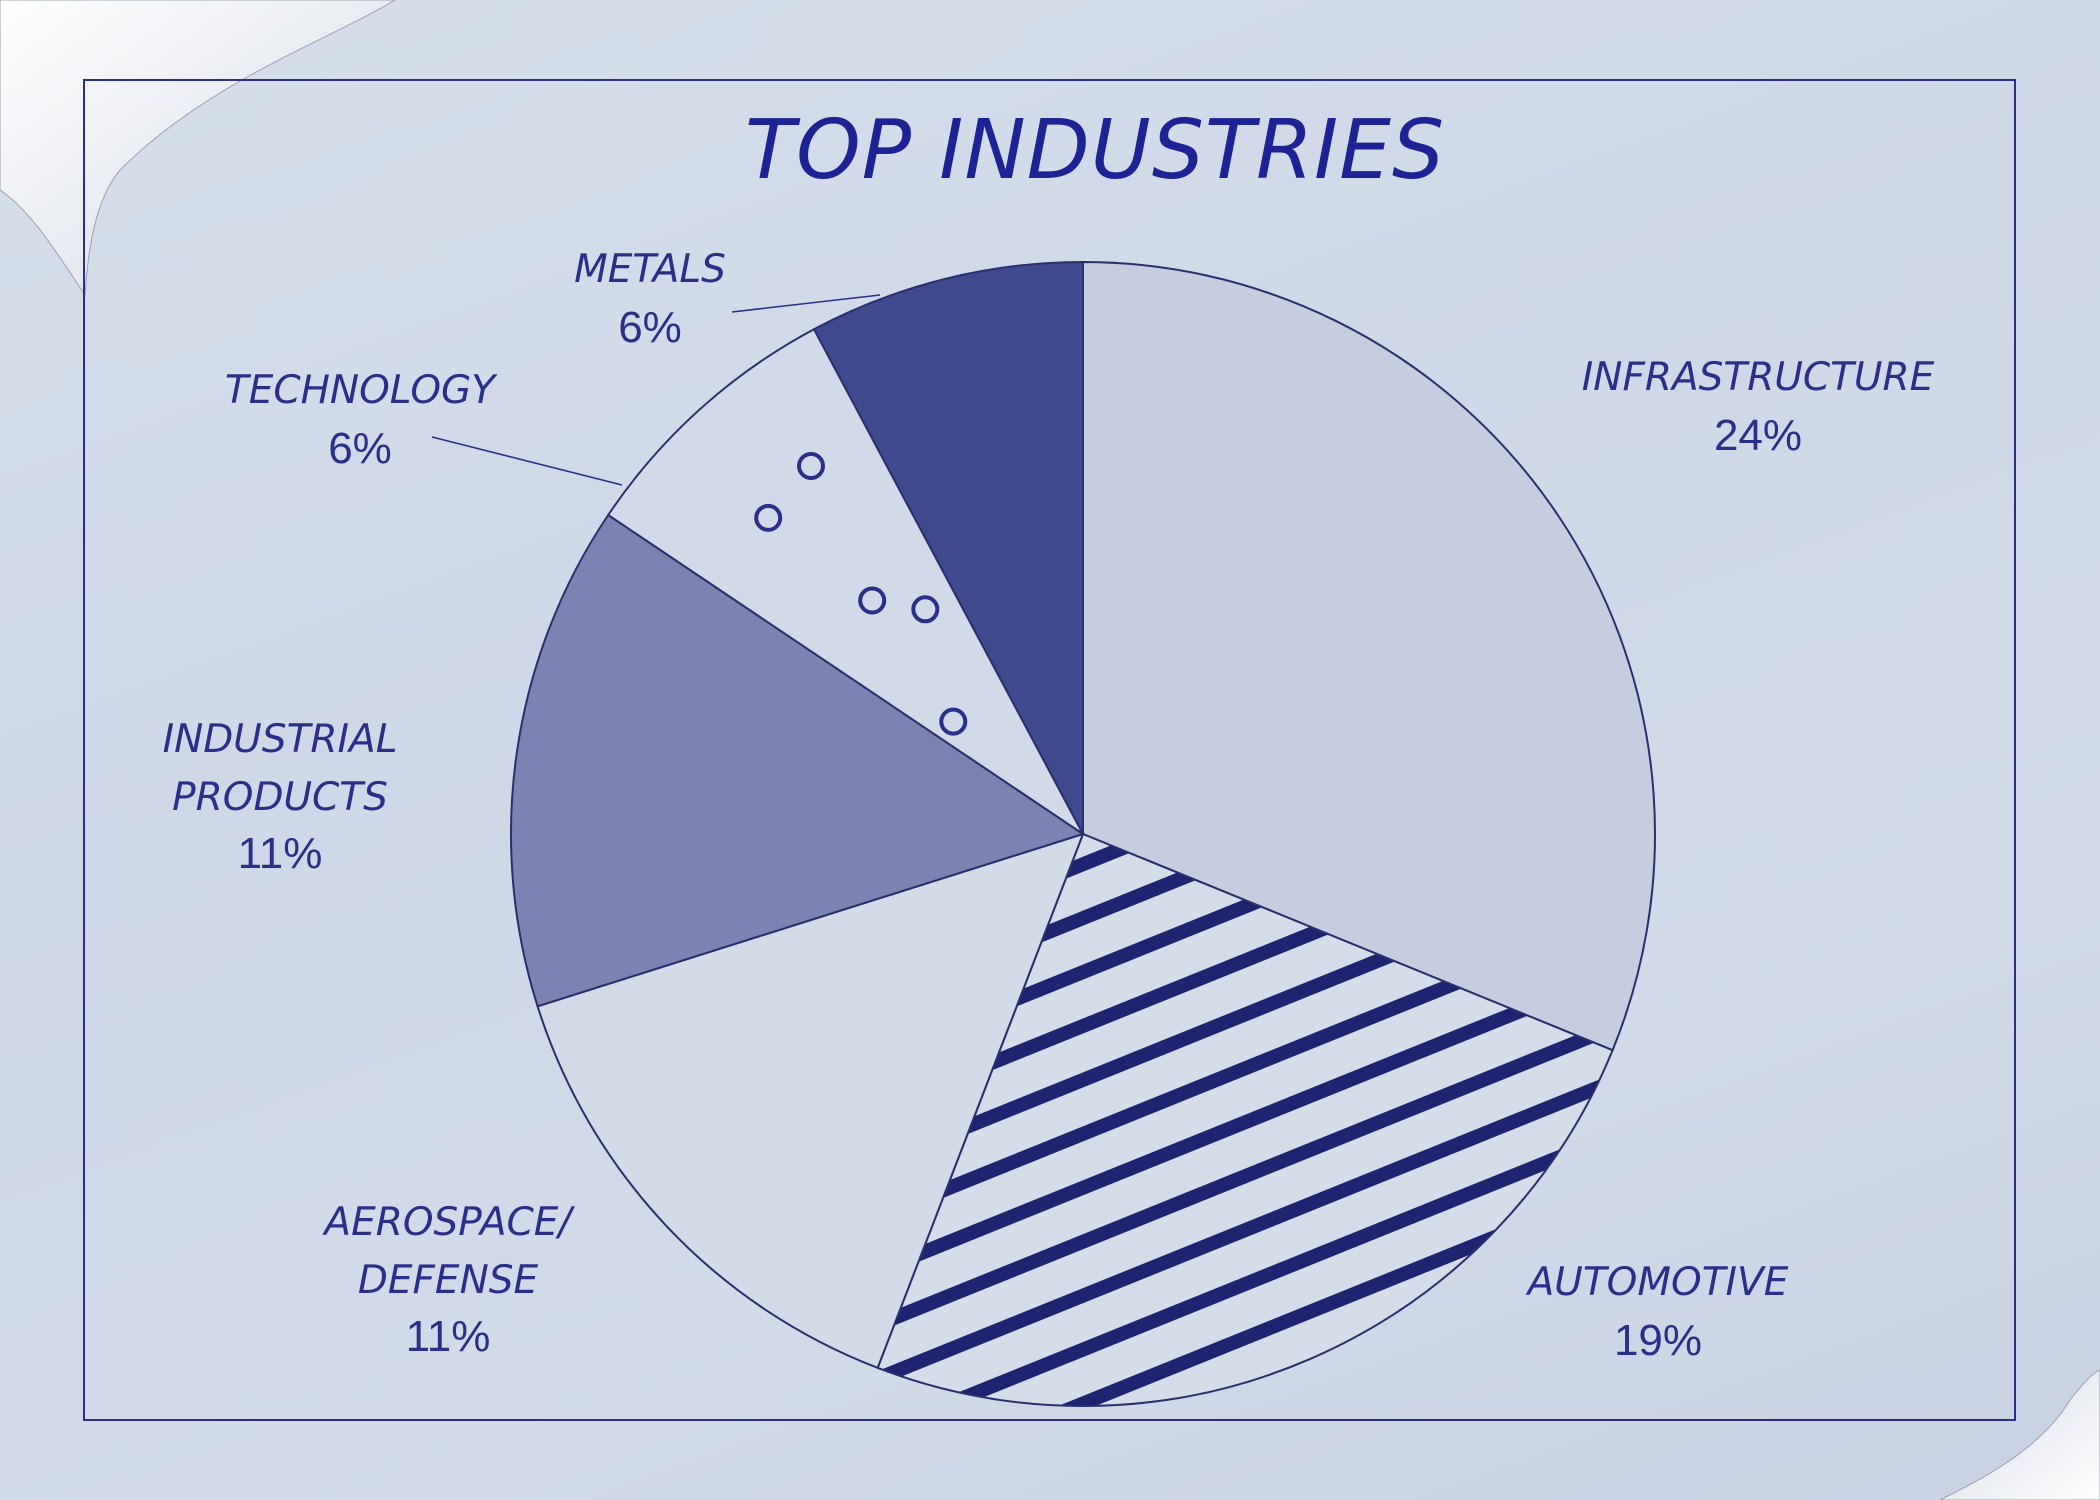  I want to click on leader-lines, so click(656, 390).